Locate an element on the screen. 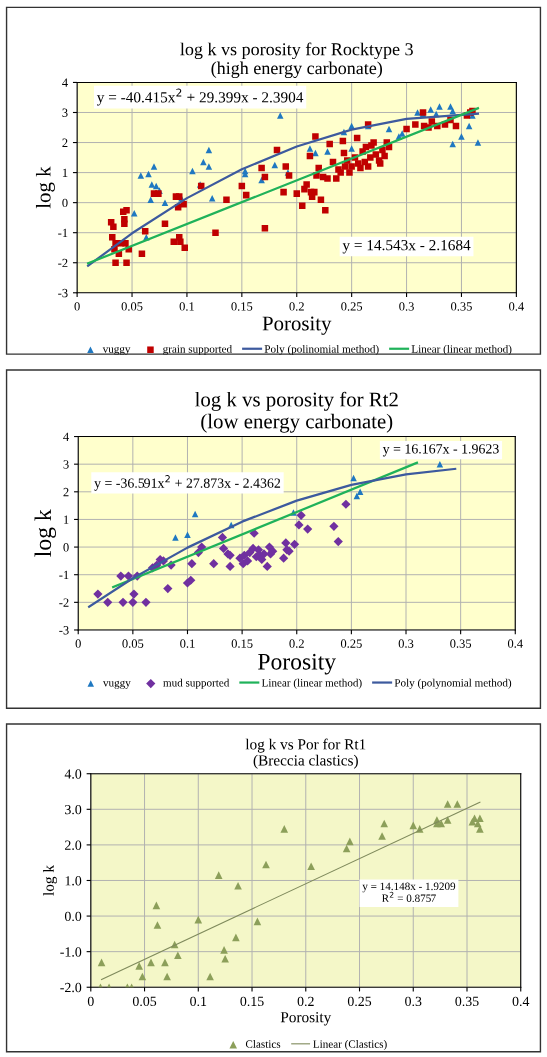  chart-title: log k vs Por for Rt1 (Breccia clastics) is located at coordinates (305, 753).